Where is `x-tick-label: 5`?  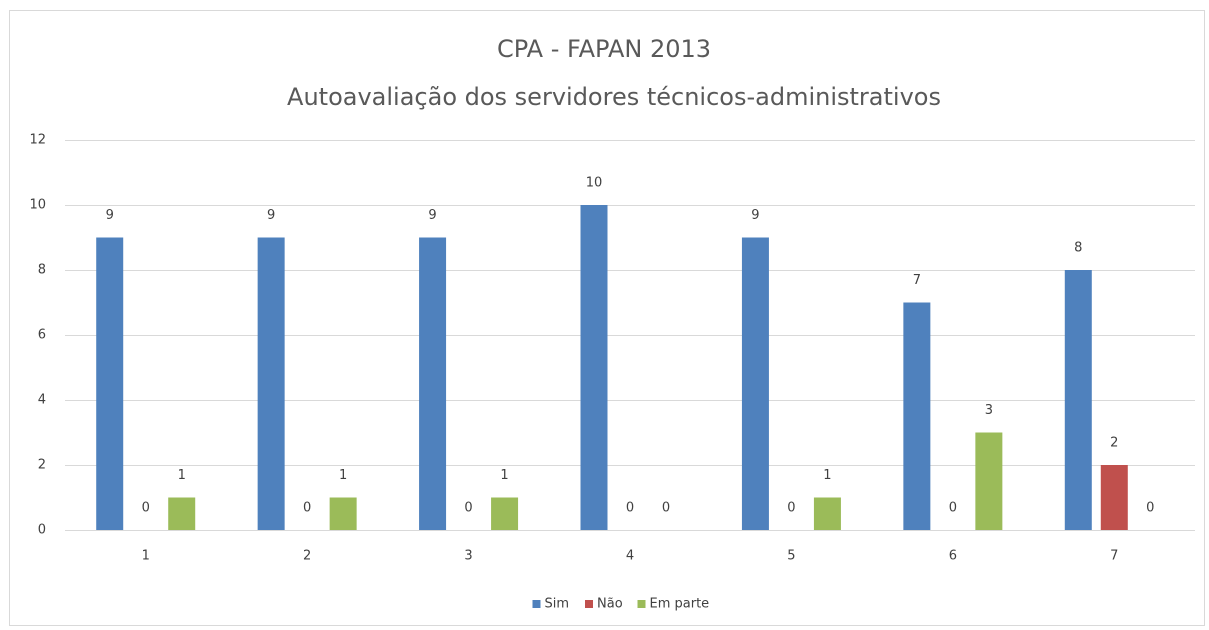 x-tick-label: 5 is located at coordinates (791, 556).